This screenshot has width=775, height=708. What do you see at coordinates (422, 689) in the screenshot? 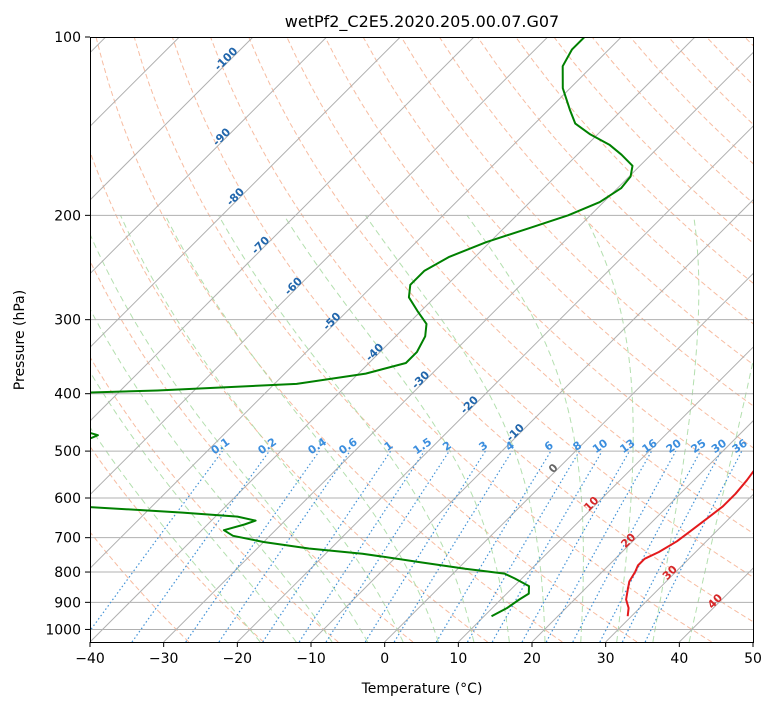
I see `x-axis-label: Temperature (°C)` at bounding box center [422, 689].